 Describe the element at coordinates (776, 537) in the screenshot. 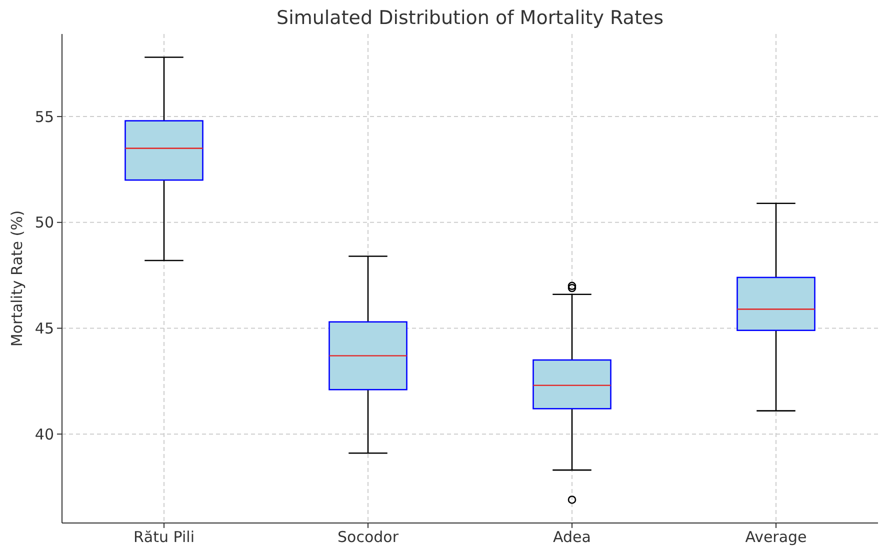

I see `x-tick-label: Average` at that location.